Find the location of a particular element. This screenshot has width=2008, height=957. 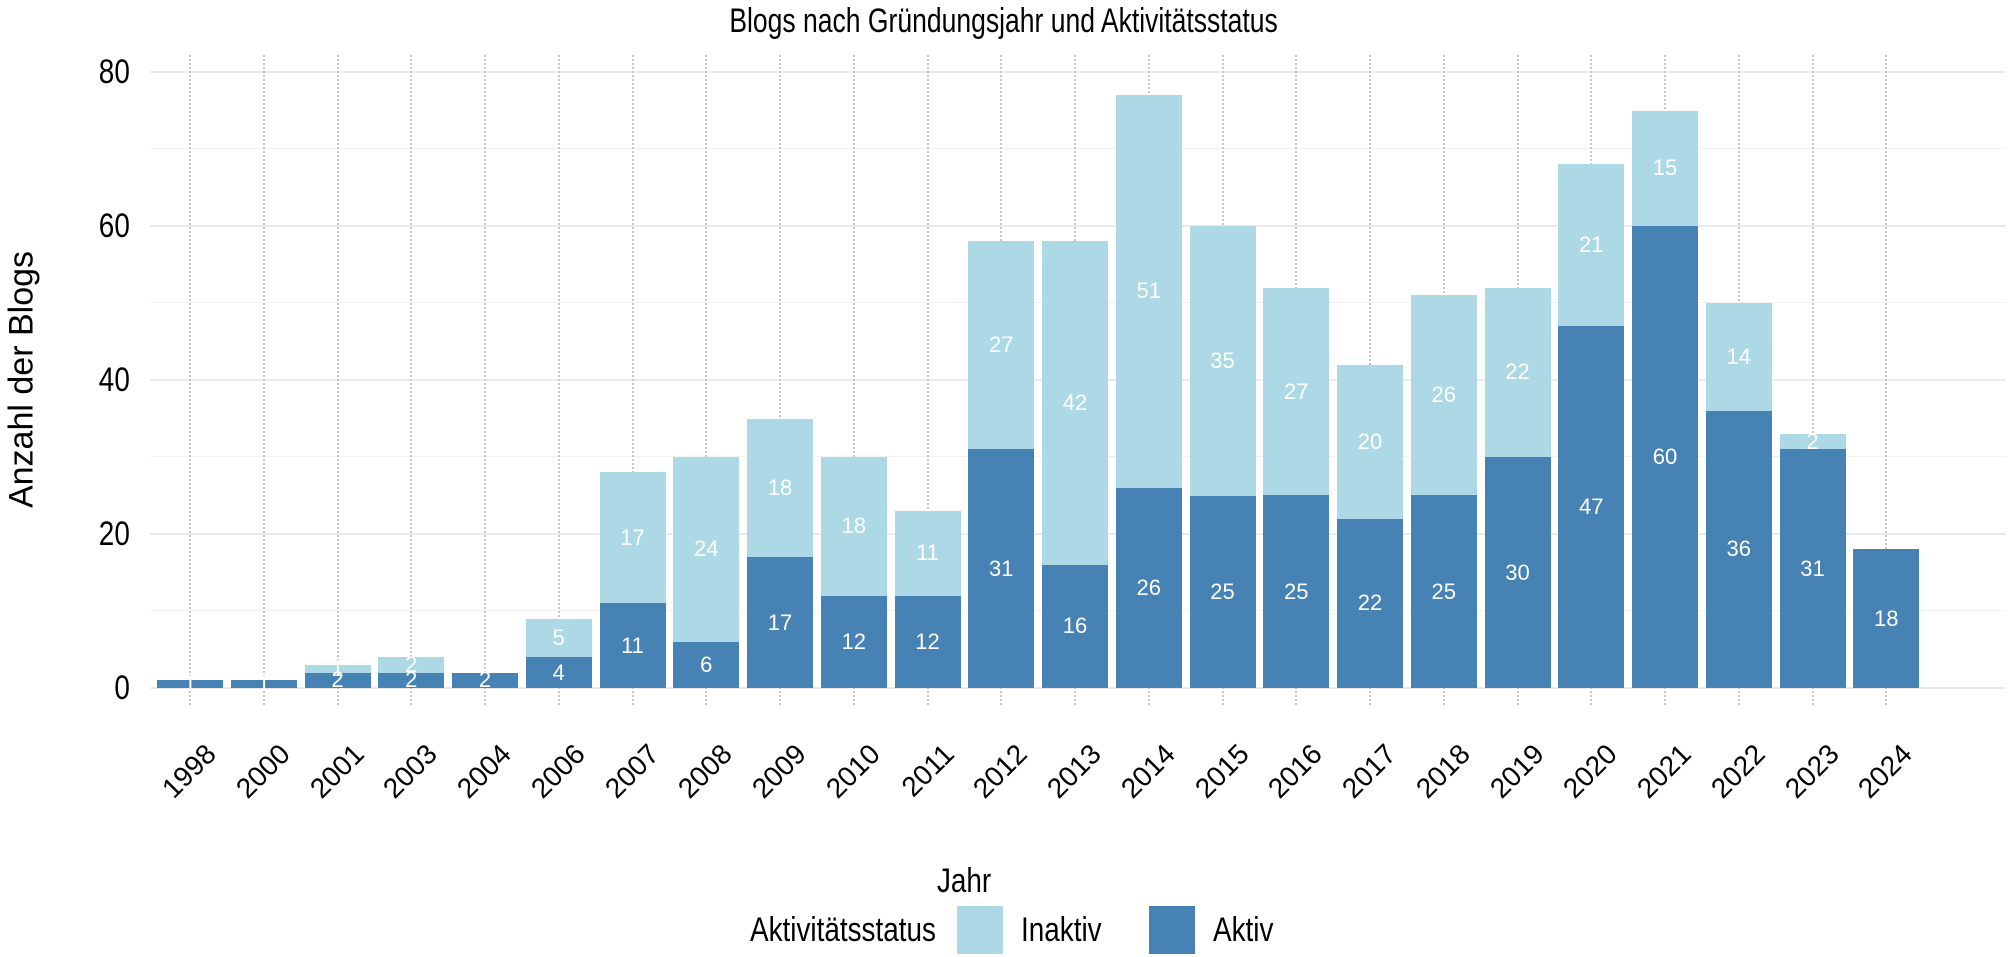

bar-2018 is located at coordinates (1443, 491).